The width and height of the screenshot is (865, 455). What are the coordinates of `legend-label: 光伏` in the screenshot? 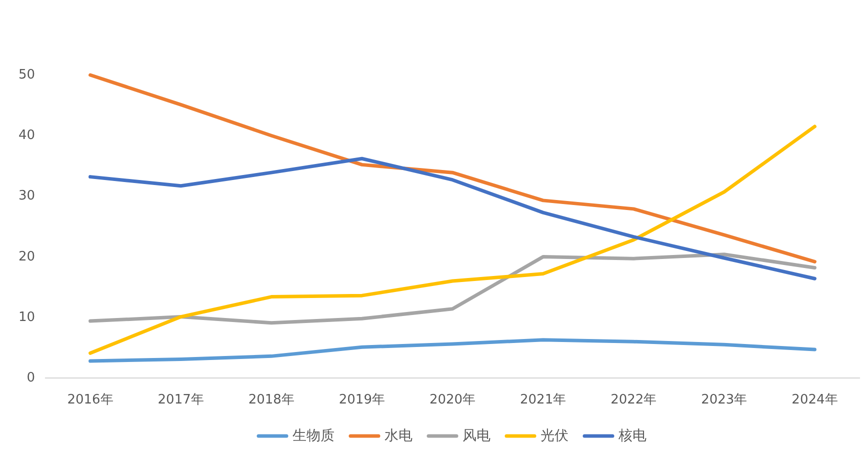 It's located at (554, 436).